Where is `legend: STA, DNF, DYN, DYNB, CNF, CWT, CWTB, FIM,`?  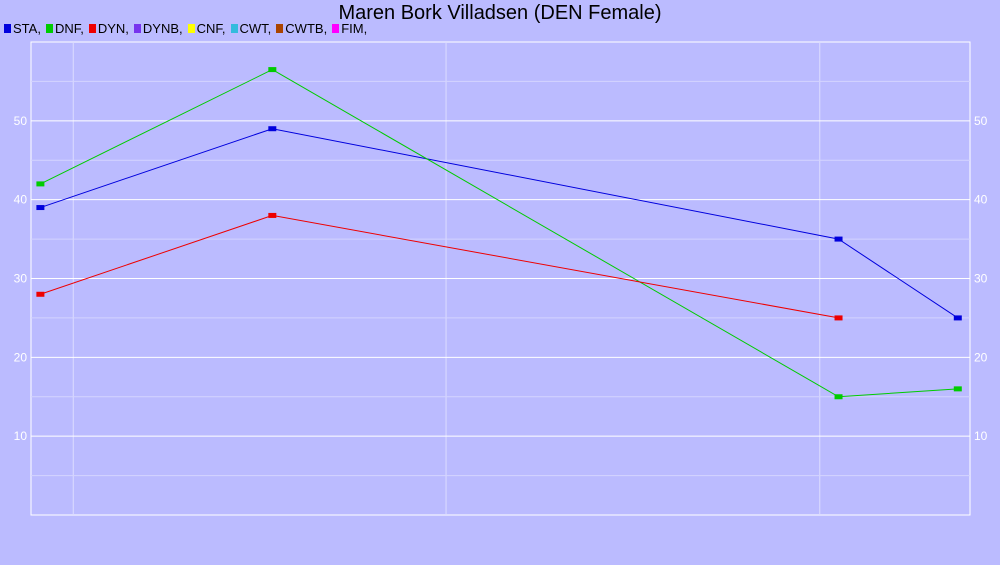 legend: STA, DNF, DYN, DYNB, CNF, CWT, CWTB, FIM, is located at coordinates (188, 28).